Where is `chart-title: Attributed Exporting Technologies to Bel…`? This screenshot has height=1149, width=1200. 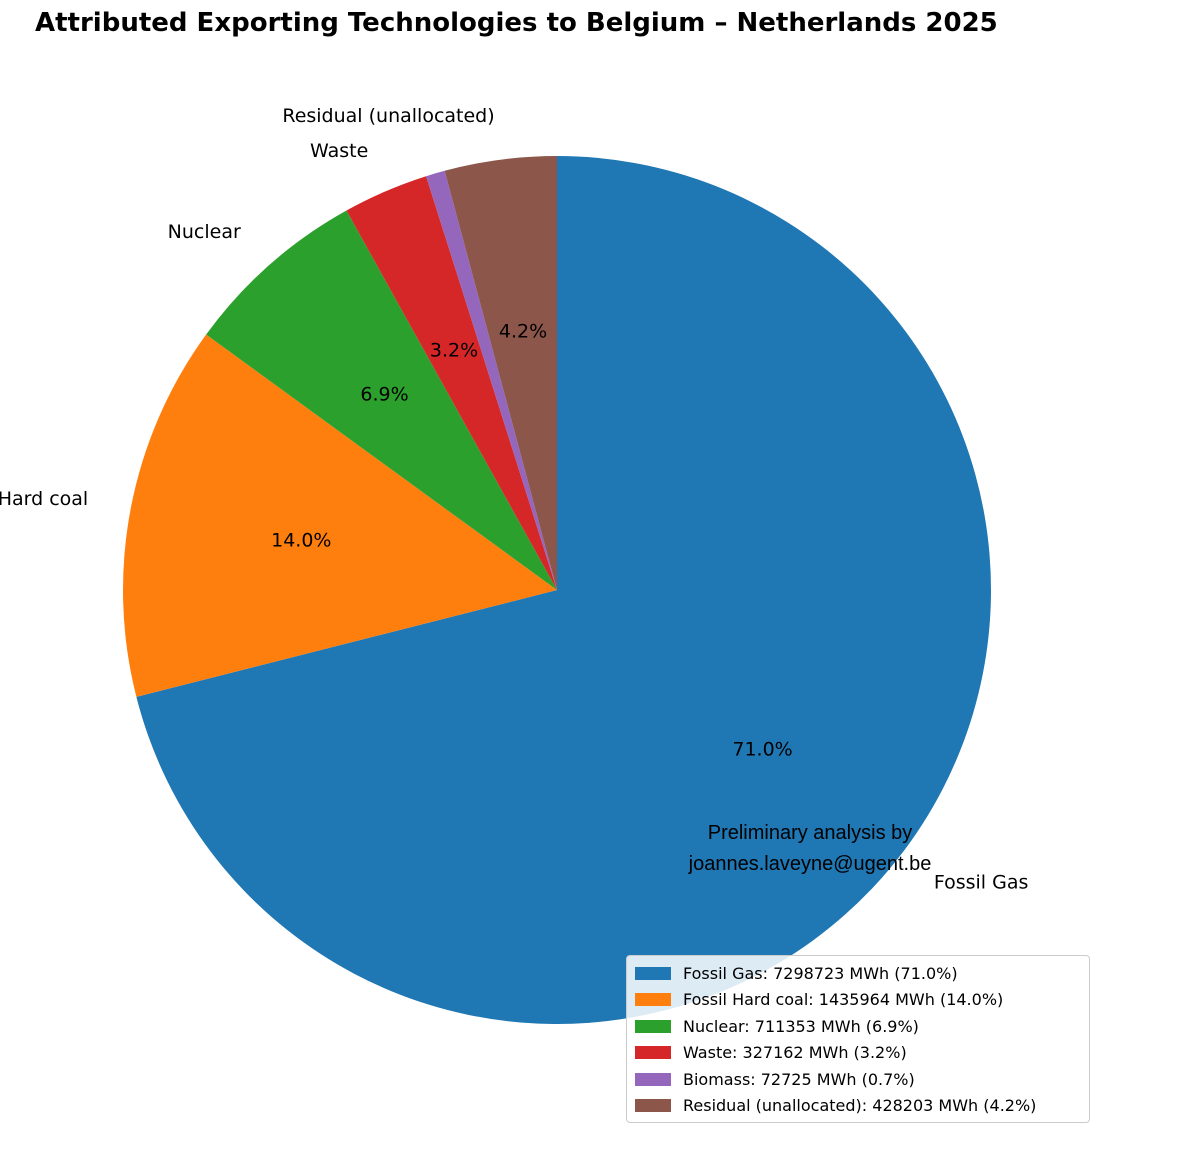
chart-title: Attributed Exporting Technologies to Bel… is located at coordinates (516, 23).